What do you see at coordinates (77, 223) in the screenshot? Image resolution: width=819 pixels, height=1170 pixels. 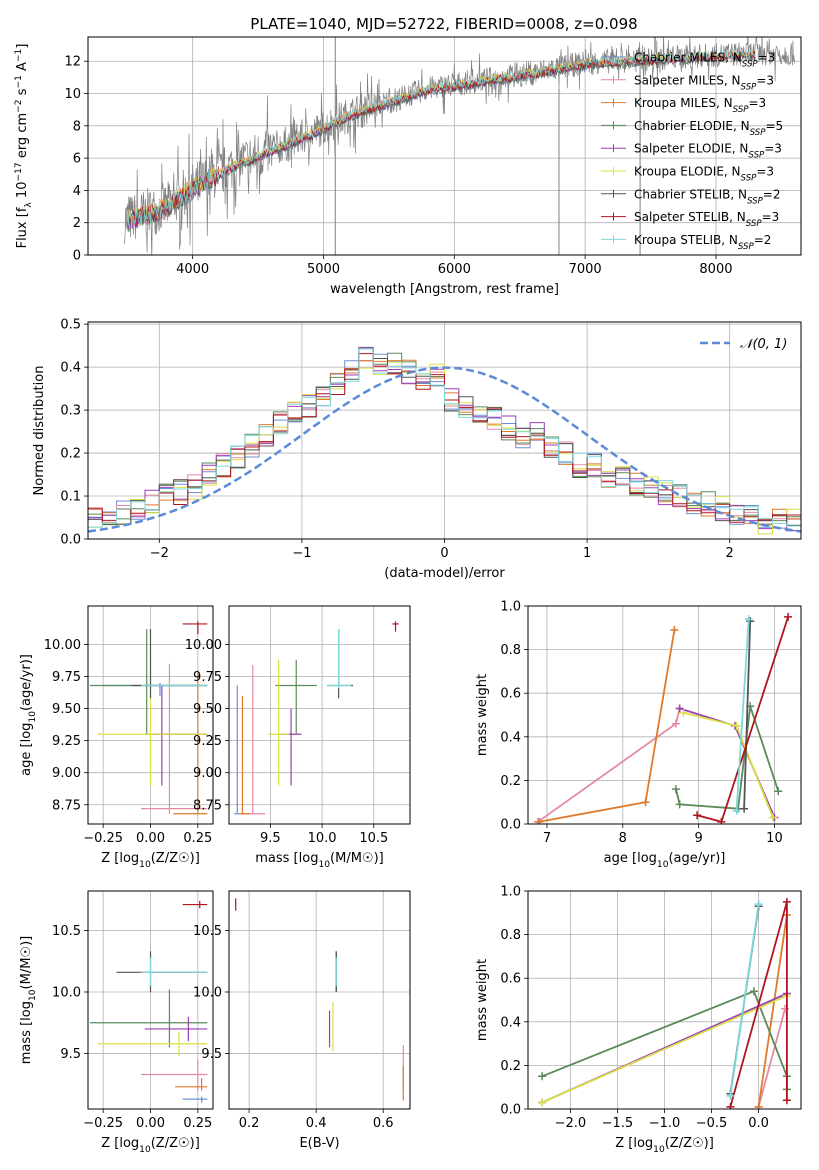 I see `y-tick-label: 2` at bounding box center [77, 223].